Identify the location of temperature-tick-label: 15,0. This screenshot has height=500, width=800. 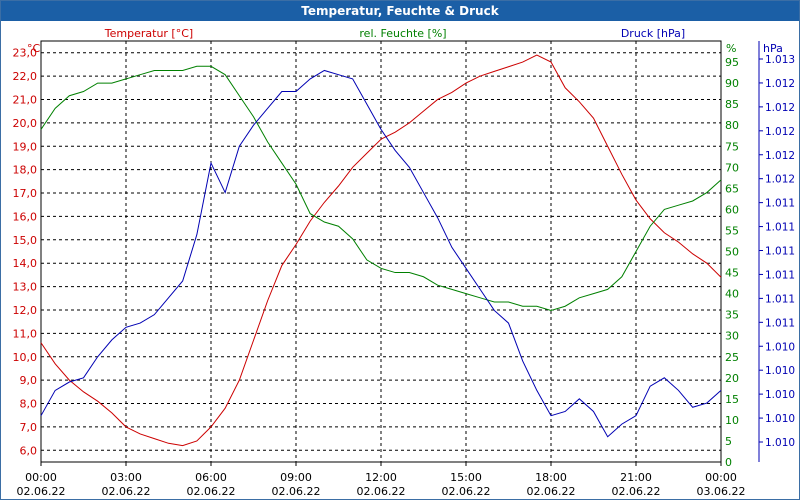
(25, 240).